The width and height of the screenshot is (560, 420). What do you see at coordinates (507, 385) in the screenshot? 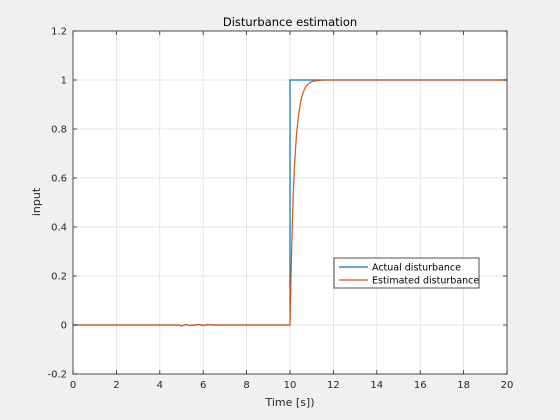
I see `x-tick-label: 20` at bounding box center [507, 385].